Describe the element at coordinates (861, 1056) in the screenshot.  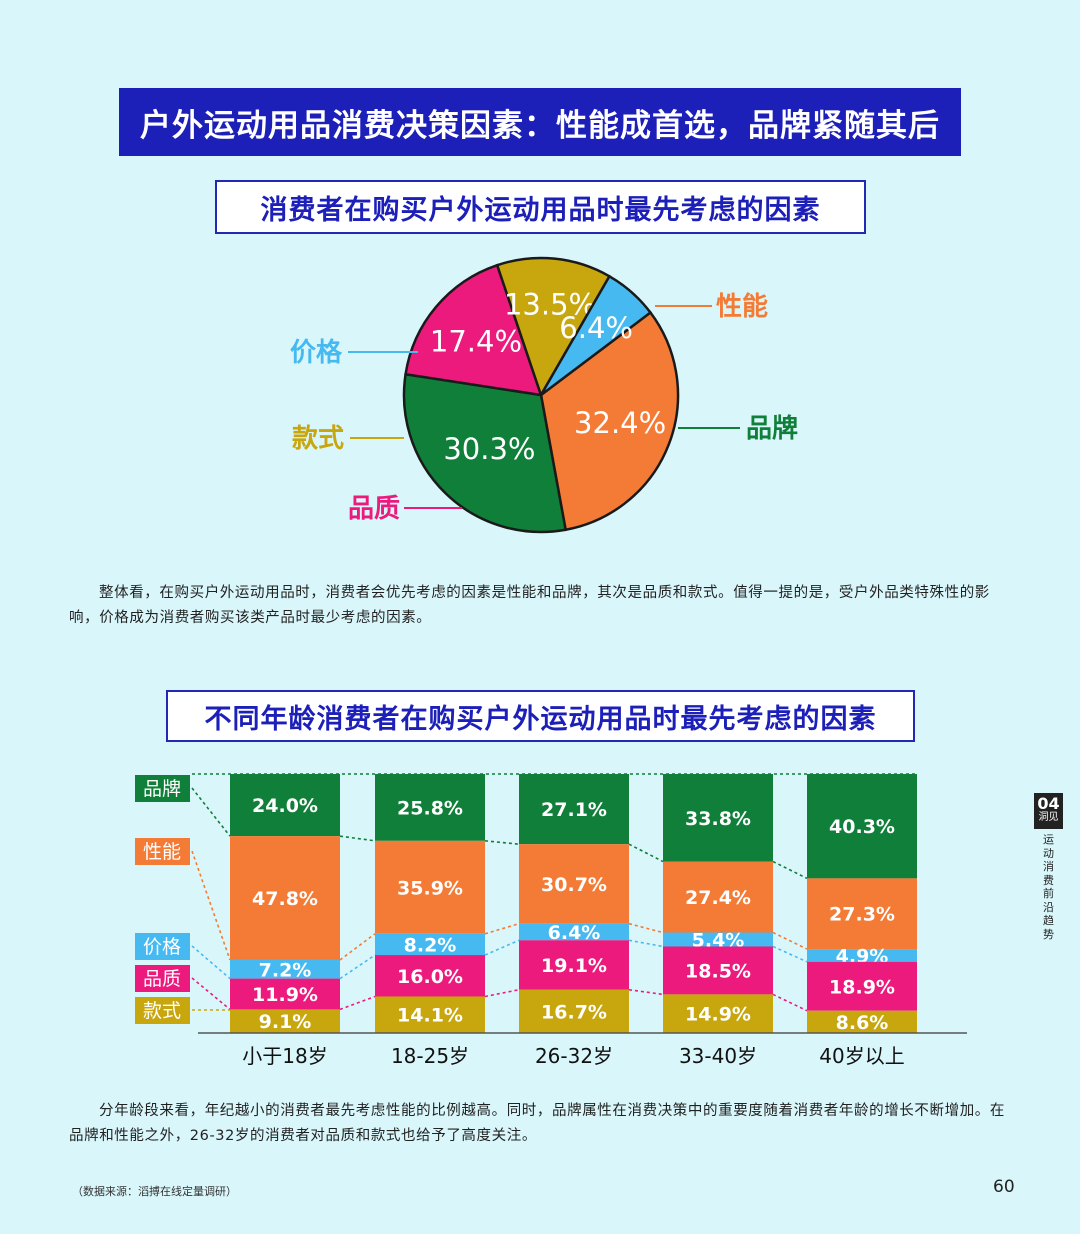
I see `x-axis-tick-label: 40岁以上` at that location.